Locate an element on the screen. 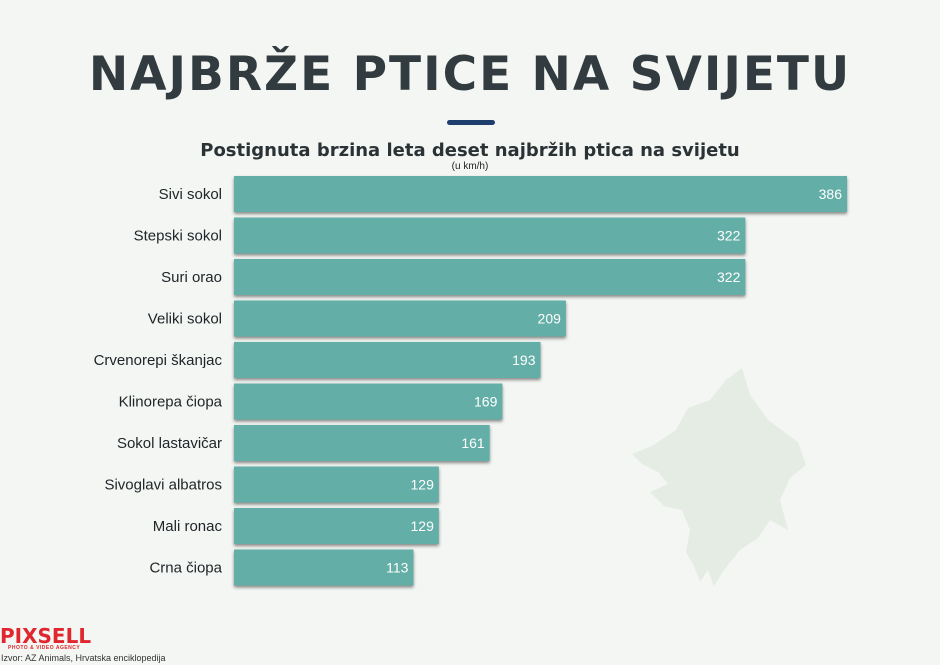 This screenshot has width=940, height=665. category-label: Klinorepa čiopa is located at coordinates (171, 402).